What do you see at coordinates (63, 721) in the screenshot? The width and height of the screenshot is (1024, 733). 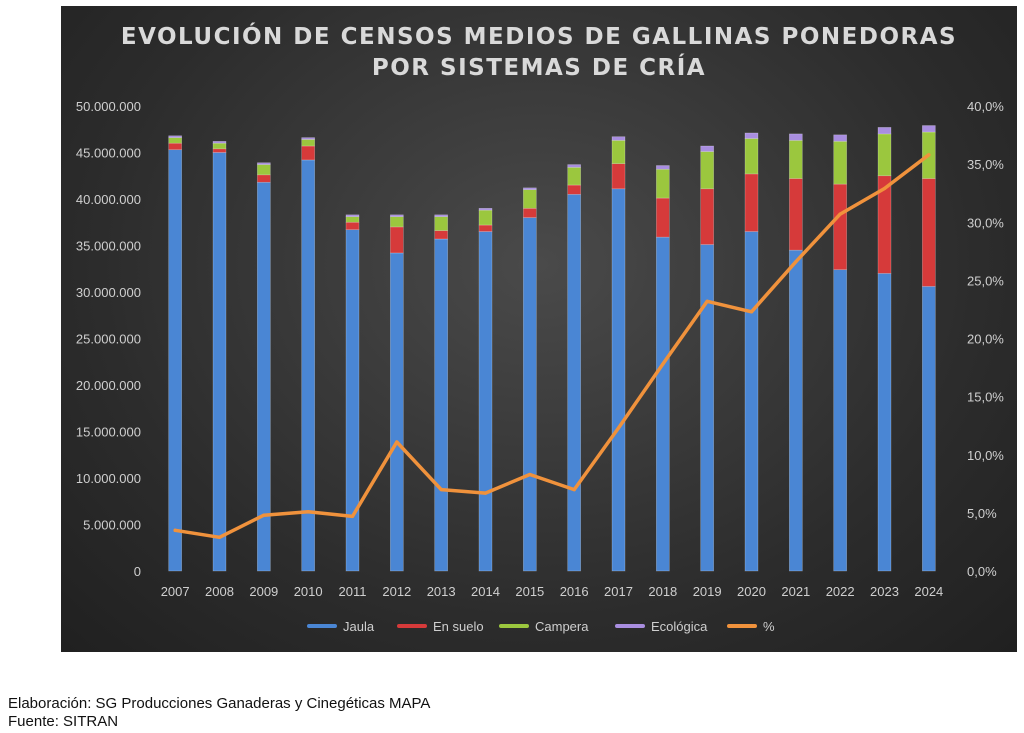 I see `caption-fuente: Fuente: SITRAN` at bounding box center [63, 721].